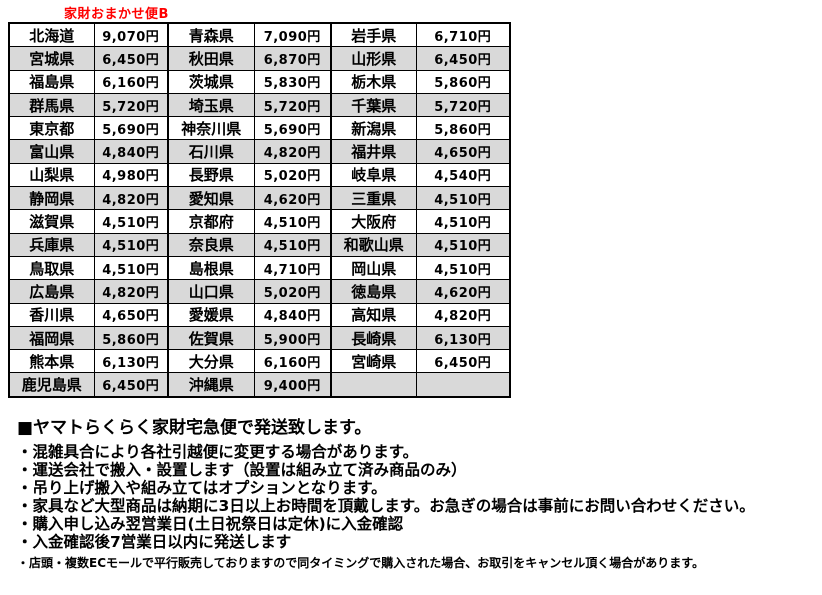  I want to click on prefecture-cell: 石川県, so click(211, 151).